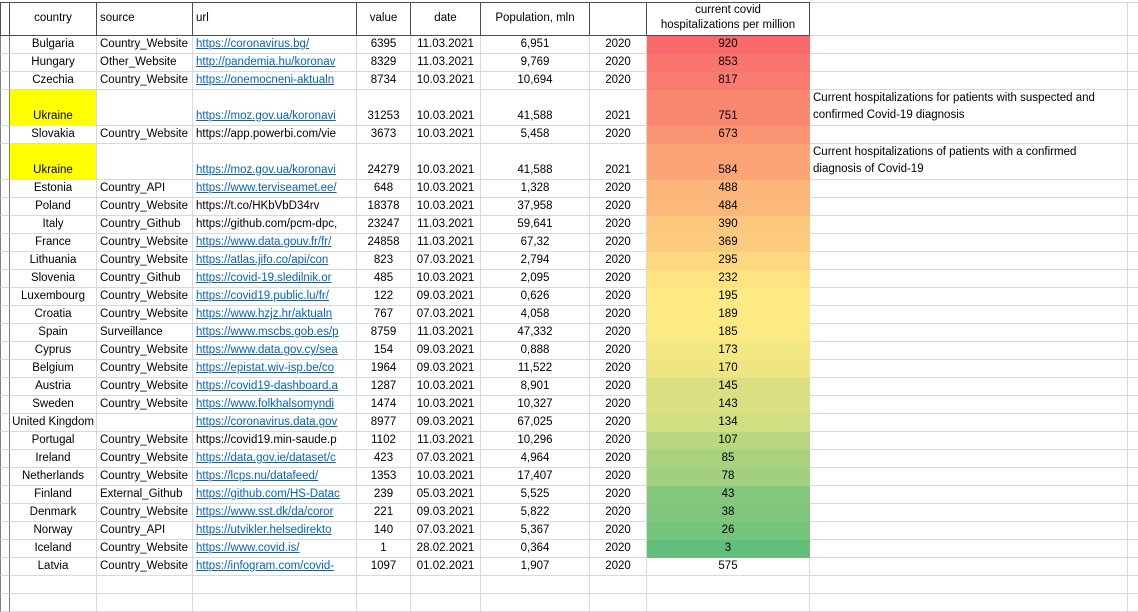 The image size is (1138, 612). What do you see at coordinates (265, 566) in the screenshot?
I see `url-link: https://infogram.com/covid-` at bounding box center [265, 566].